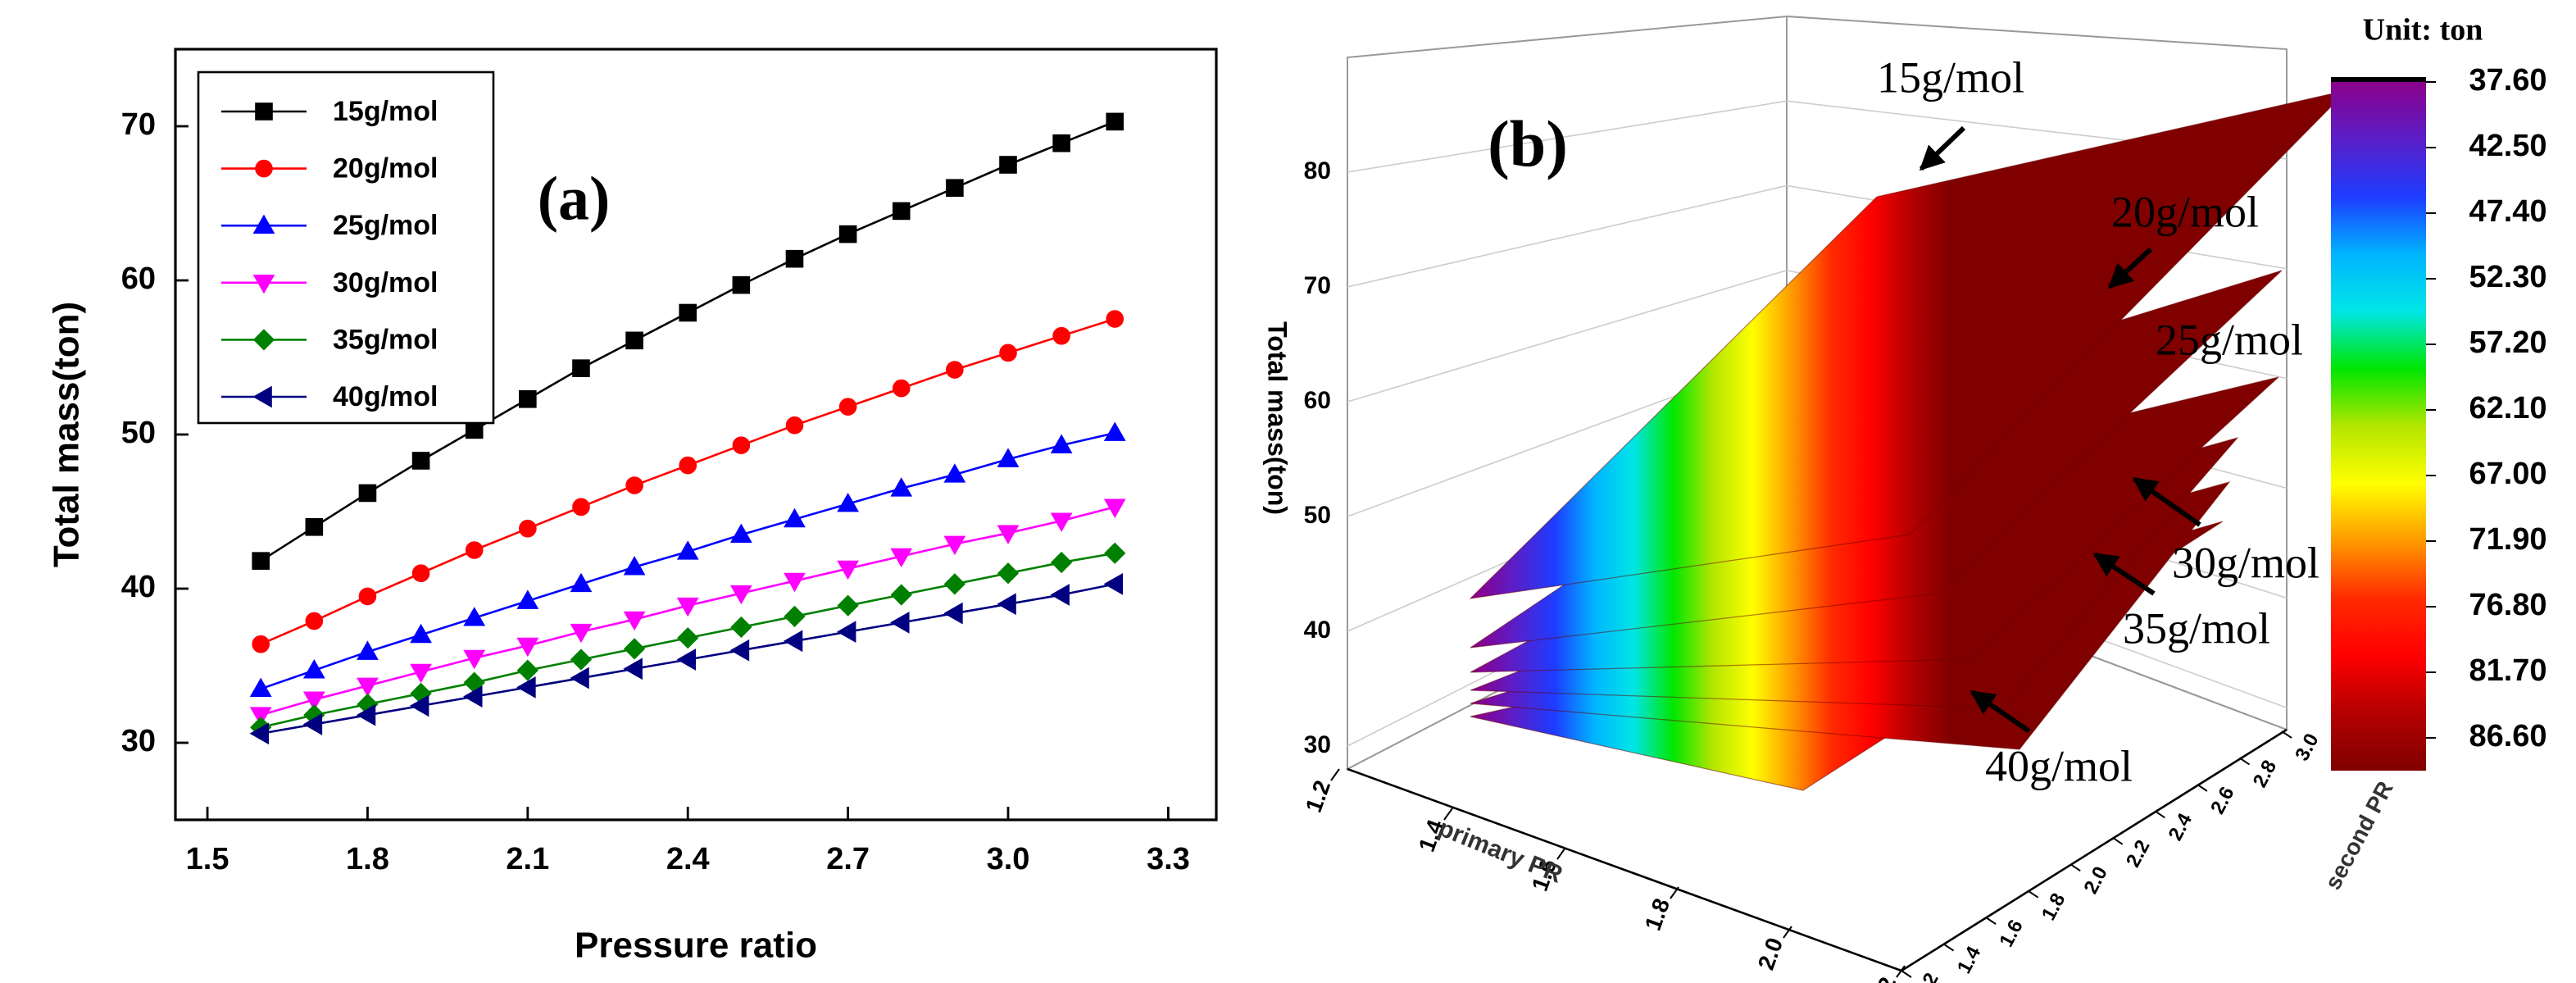  What do you see at coordinates (138, 124) in the screenshot?
I see `y-tick-label: 70` at bounding box center [138, 124].